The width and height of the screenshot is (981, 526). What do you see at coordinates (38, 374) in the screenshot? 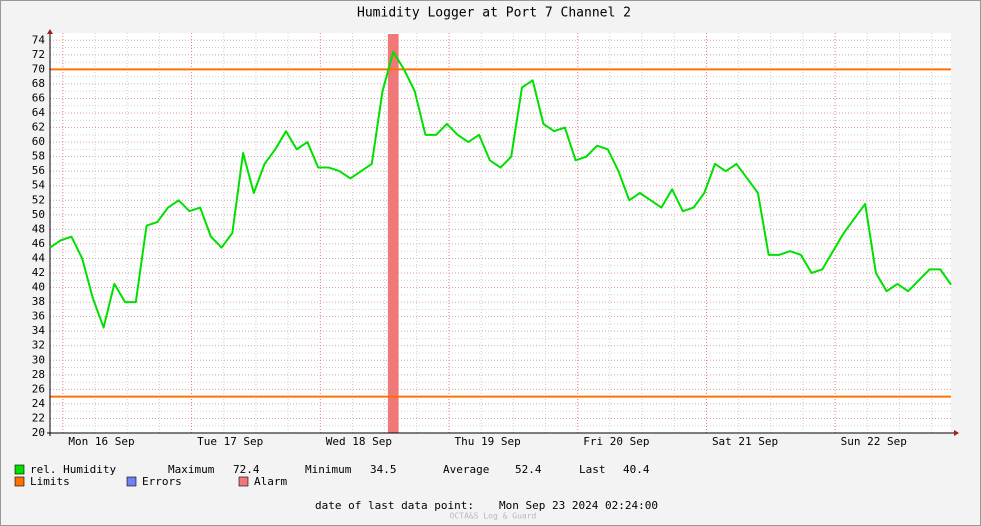
I see `y-tick-label: 28` at bounding box center [38, 374].